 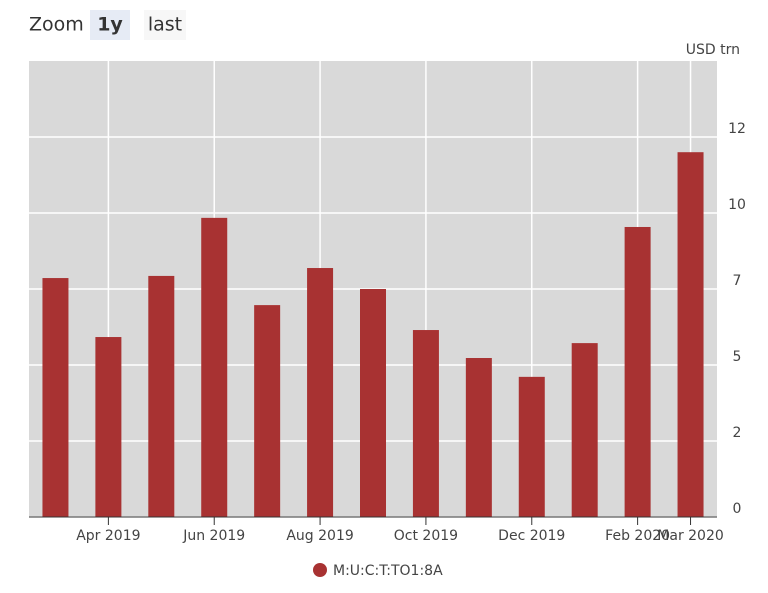 What do you see at coordinates (56, 25) in the screenshot?
I see `zoom-label: Zoom` at bounding box center [56, 25].